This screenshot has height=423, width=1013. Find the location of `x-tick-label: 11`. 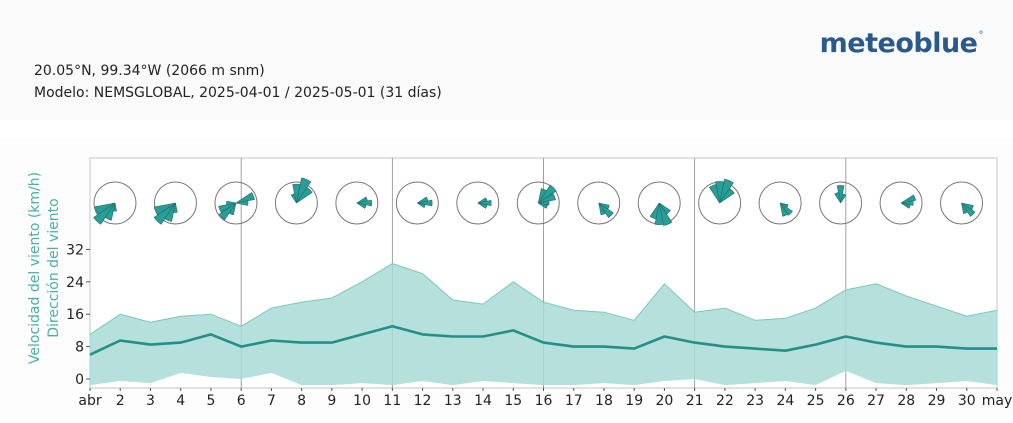

x-tick-label: 11 is located at coordinates (392, 401).